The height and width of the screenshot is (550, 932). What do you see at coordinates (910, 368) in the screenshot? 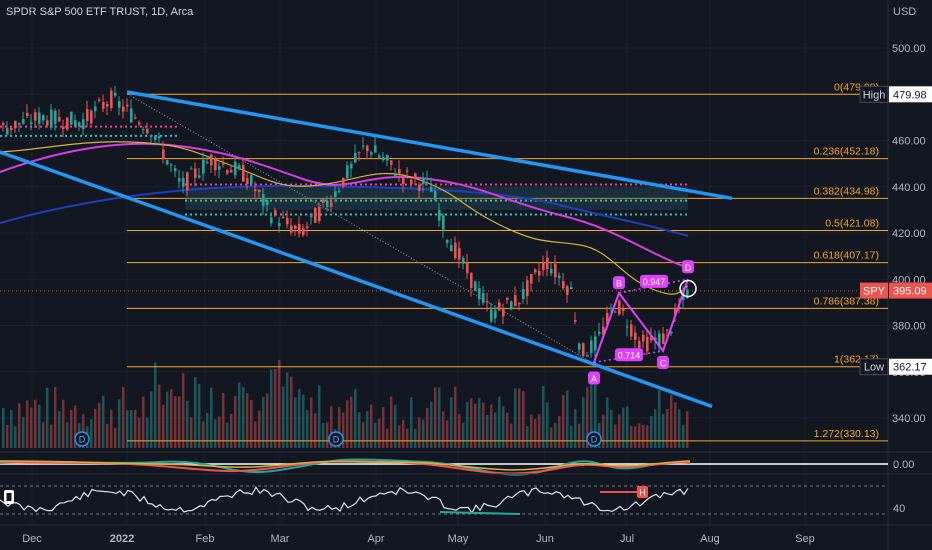
I see `price-label-value: 362.17` at bounding box center [910, 368].